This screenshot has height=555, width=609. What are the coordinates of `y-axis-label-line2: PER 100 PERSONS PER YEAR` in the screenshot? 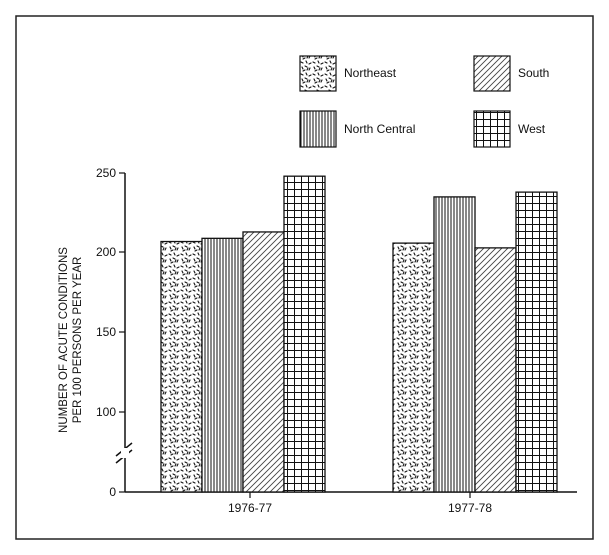 It's located at (78, 340).